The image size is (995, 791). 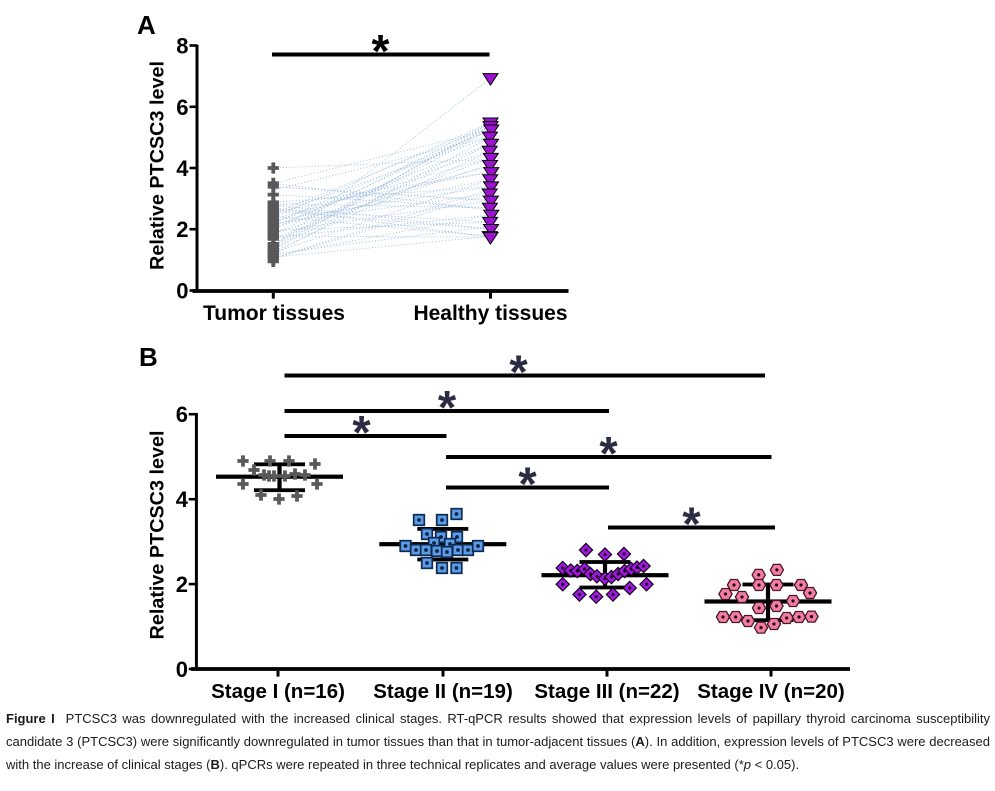 What do you see at coordinates (182, 46) in the screenshot?
I see `svg-text: 8` at bounding box center [182, 46].